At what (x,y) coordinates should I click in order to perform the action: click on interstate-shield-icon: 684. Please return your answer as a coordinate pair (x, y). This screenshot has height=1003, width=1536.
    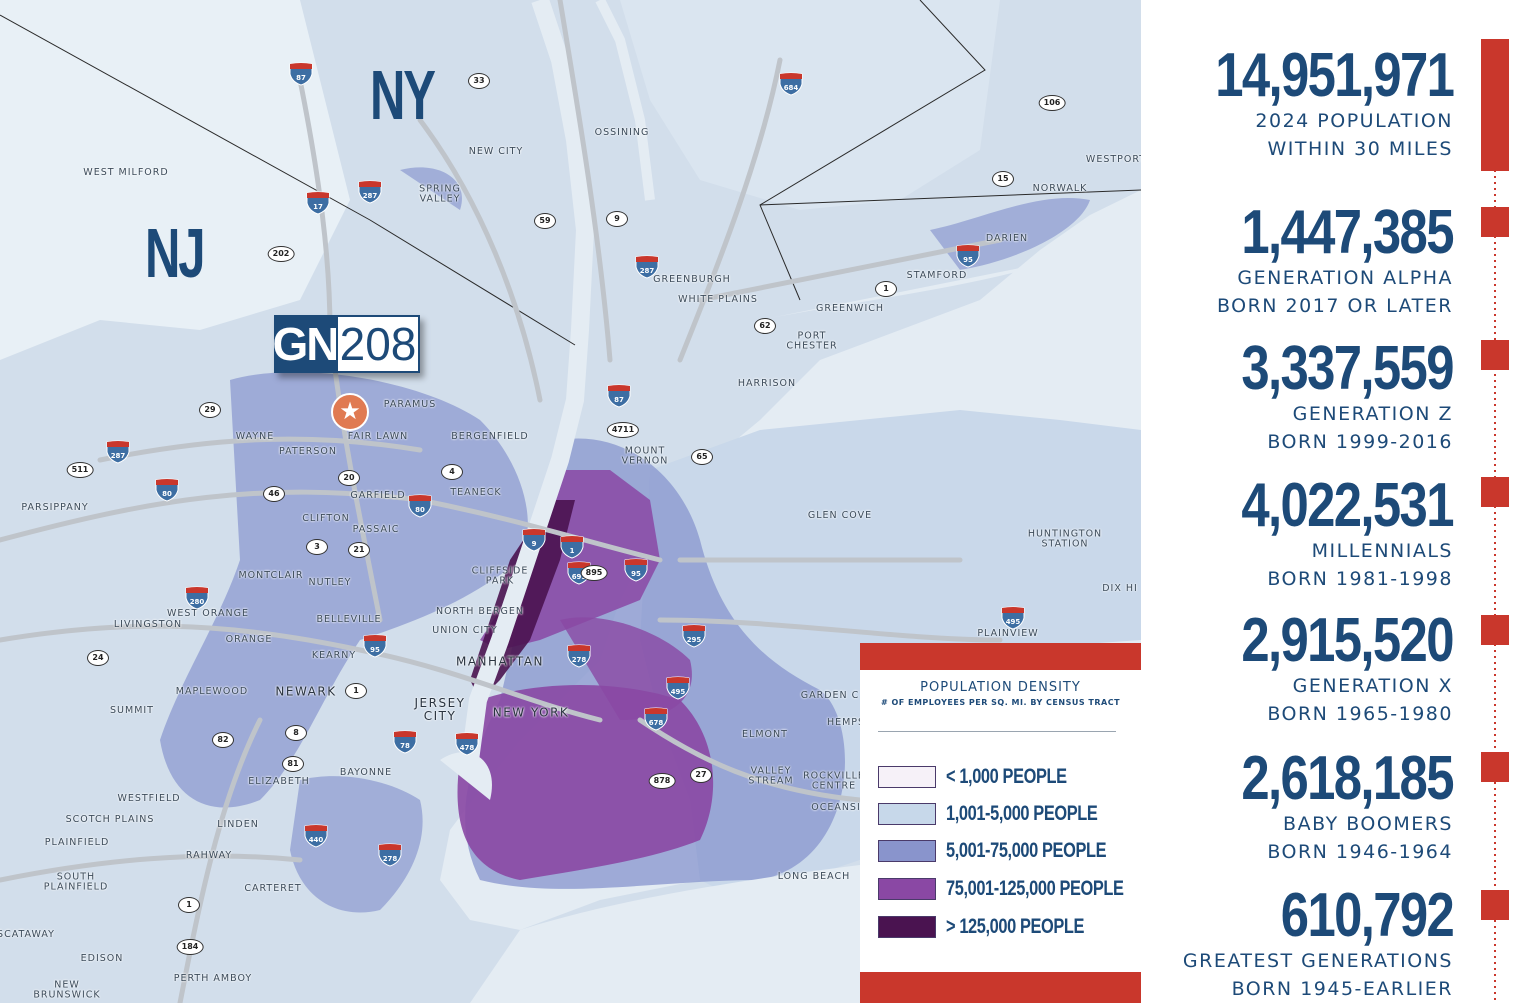
    Looking at the image, I should click on (791, 84).